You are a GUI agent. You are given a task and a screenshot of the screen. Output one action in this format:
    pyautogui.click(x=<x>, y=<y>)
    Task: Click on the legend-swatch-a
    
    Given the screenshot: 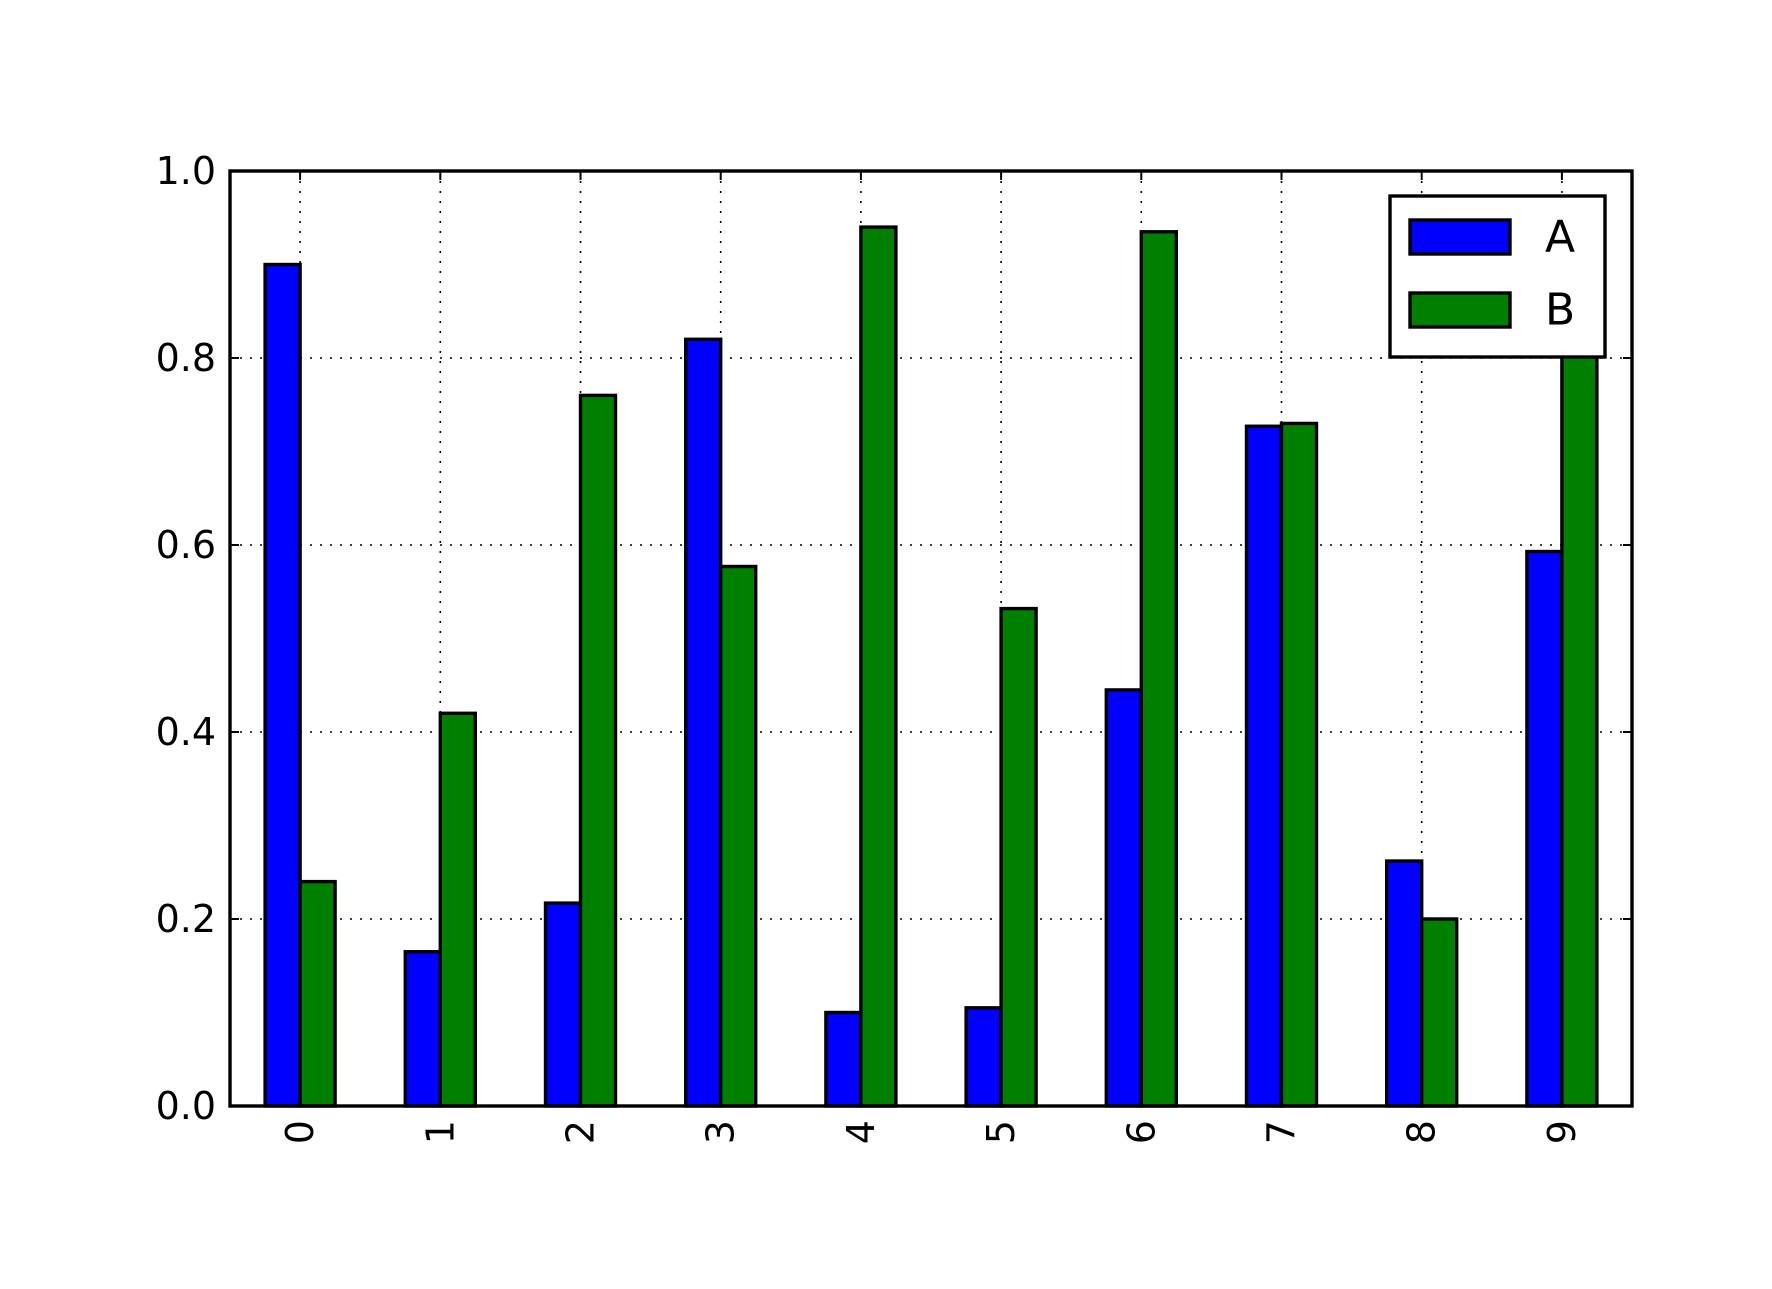 What is the action you would take?
    pyautogui.click(x=1460, y=237)
    